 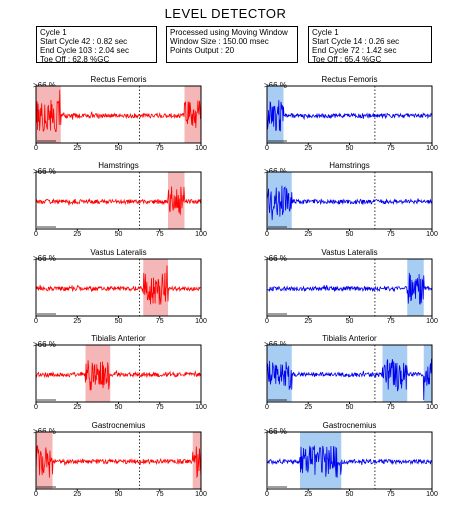 What do you see at coordinates (84, 41) in the screenshot?
I see `info-line: Start Cycle 42 : 0.82 sec` at bounding box center [84, 41].